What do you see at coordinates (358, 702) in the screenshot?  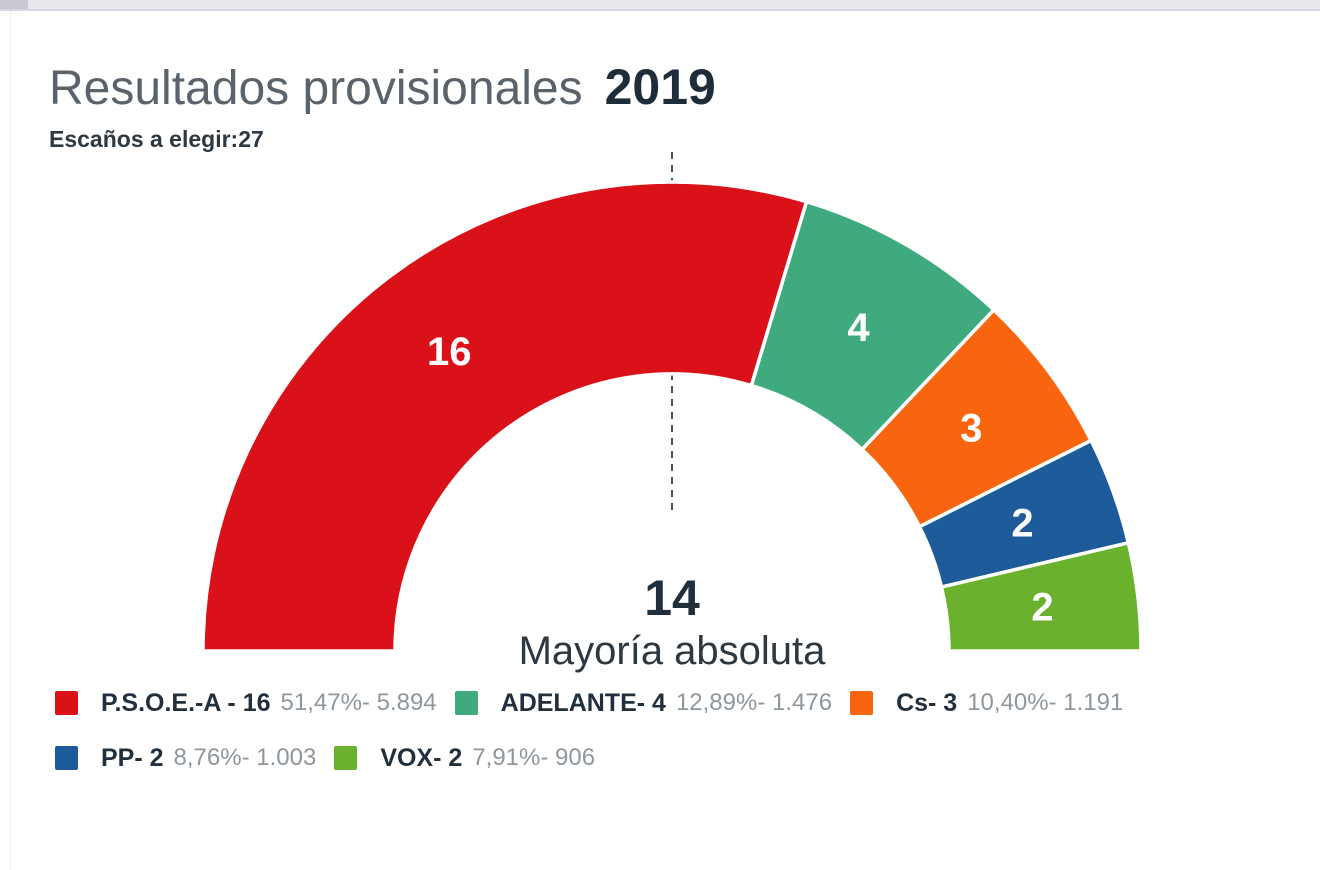 I see `legend-detail-p-s-o-e-a: 51,47%- 5.894` at bounding box center [358, 702].